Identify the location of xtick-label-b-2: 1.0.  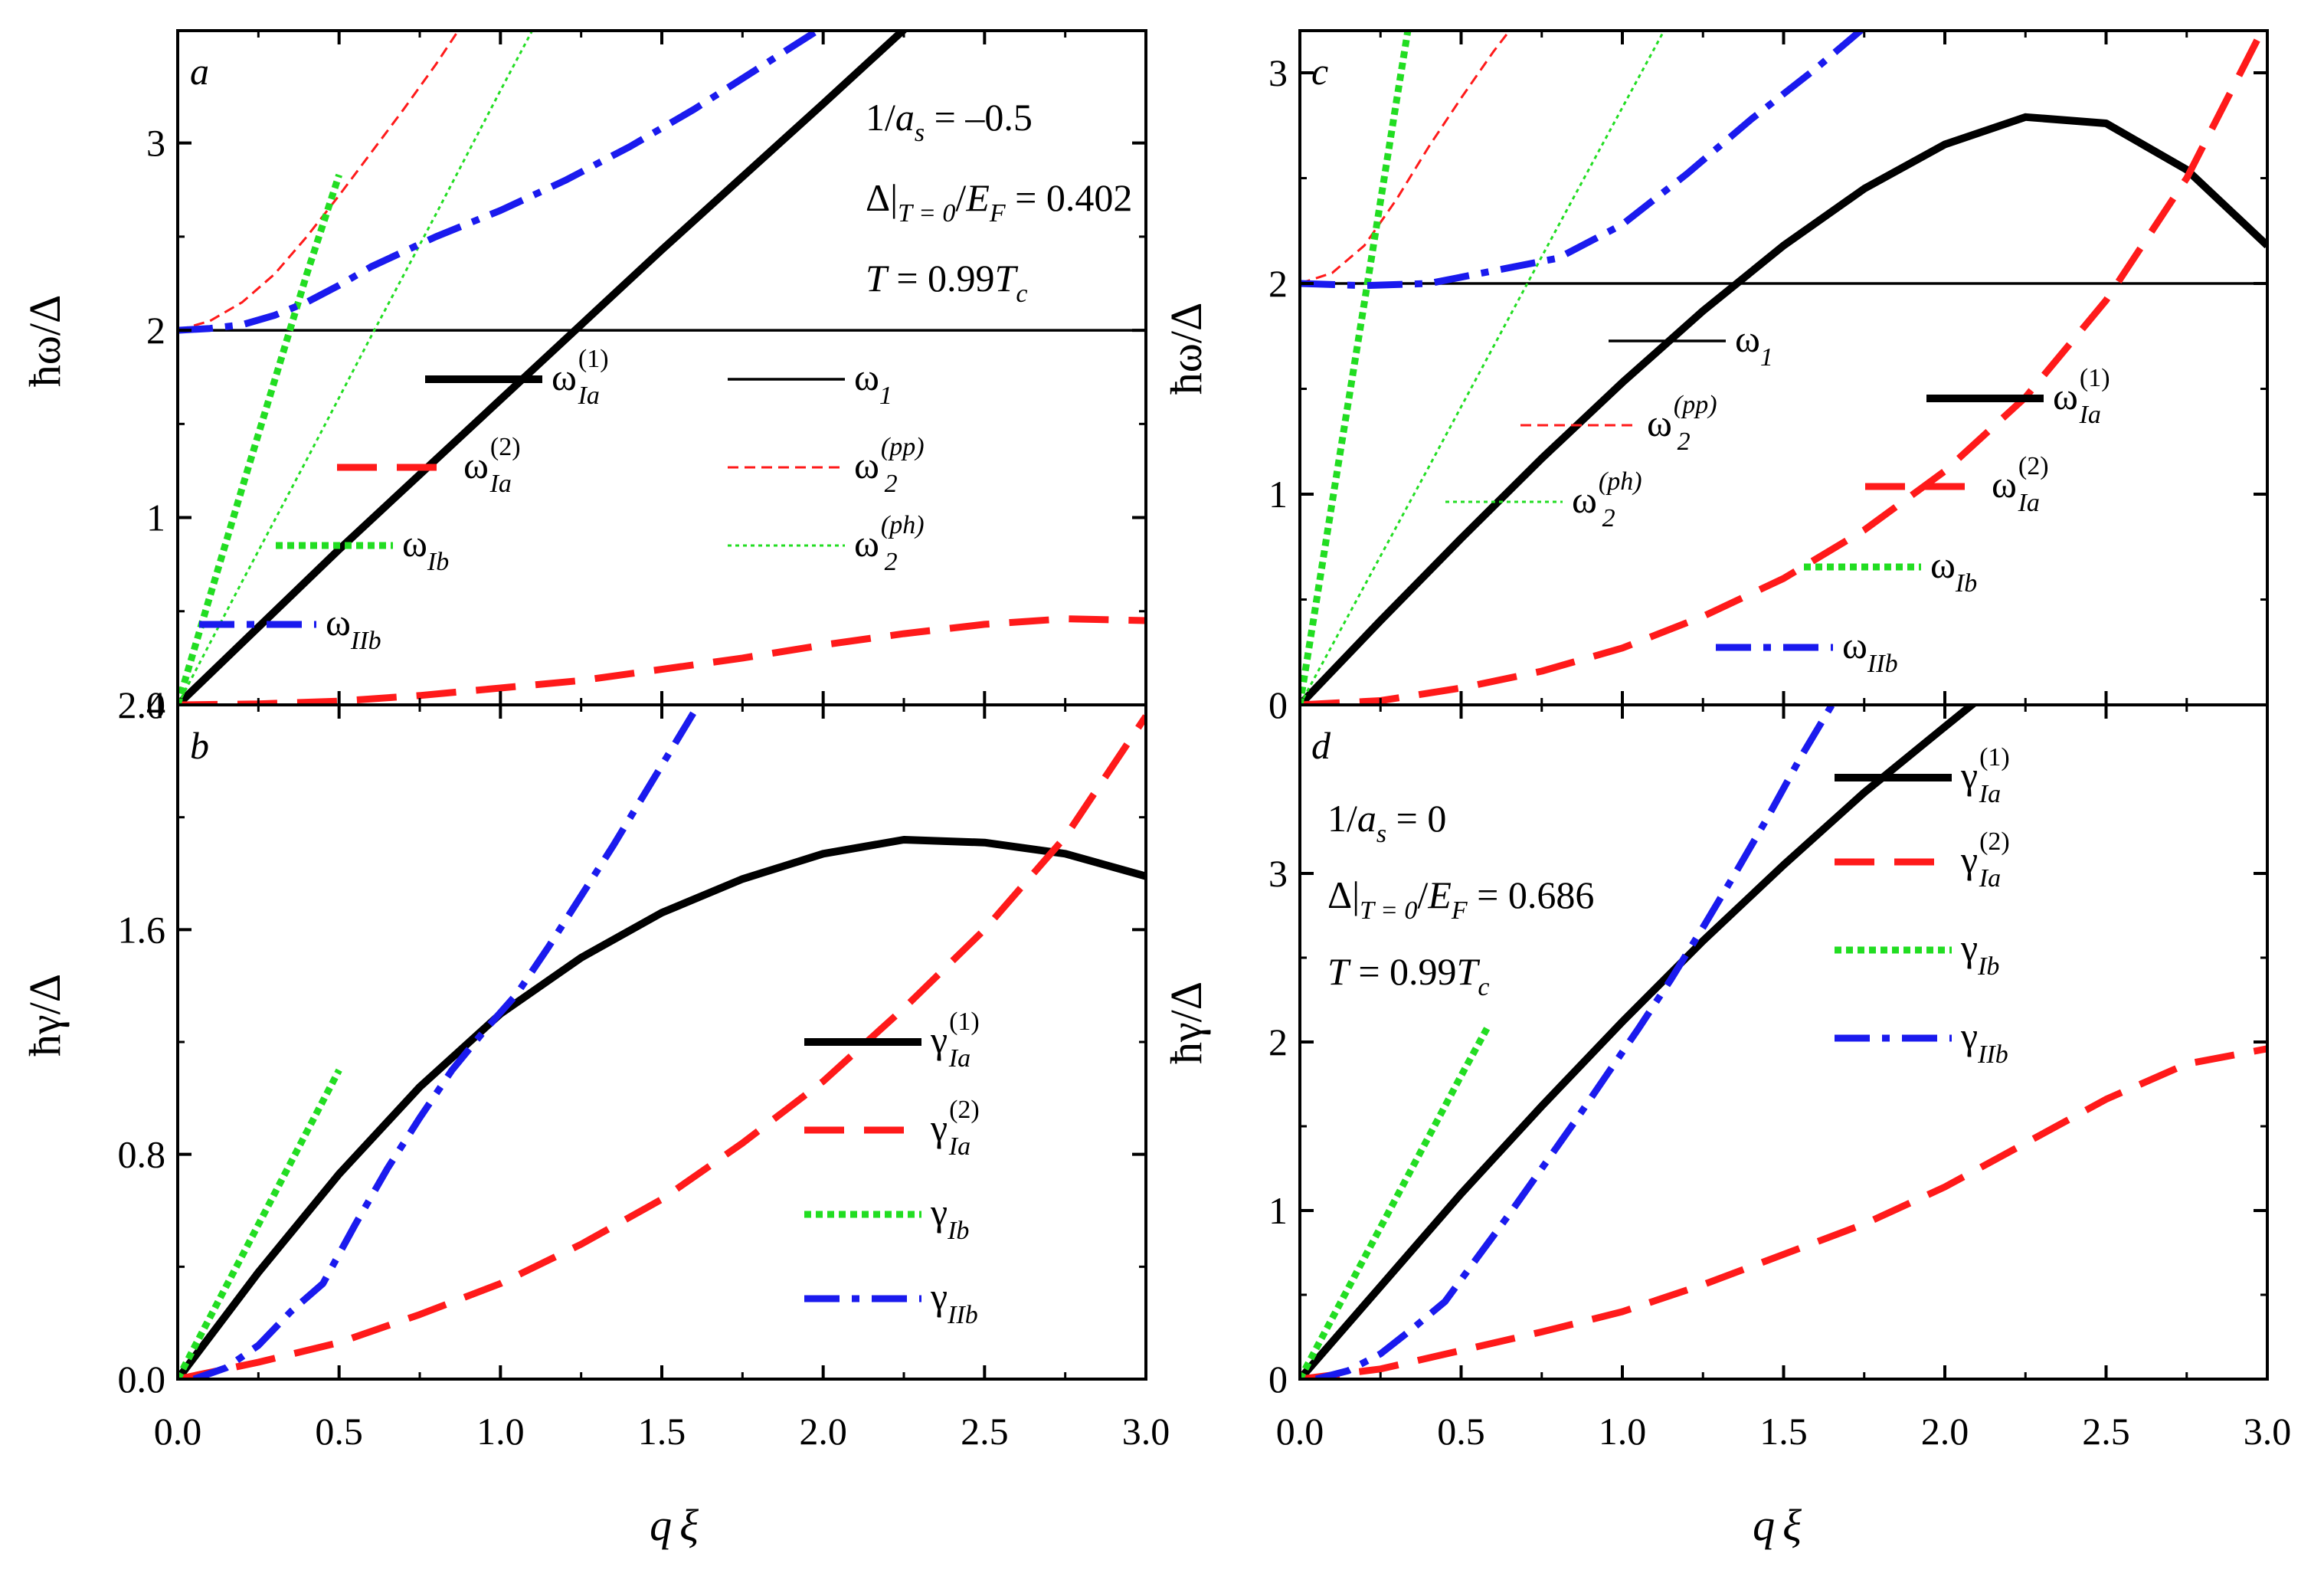
(500, 1431).